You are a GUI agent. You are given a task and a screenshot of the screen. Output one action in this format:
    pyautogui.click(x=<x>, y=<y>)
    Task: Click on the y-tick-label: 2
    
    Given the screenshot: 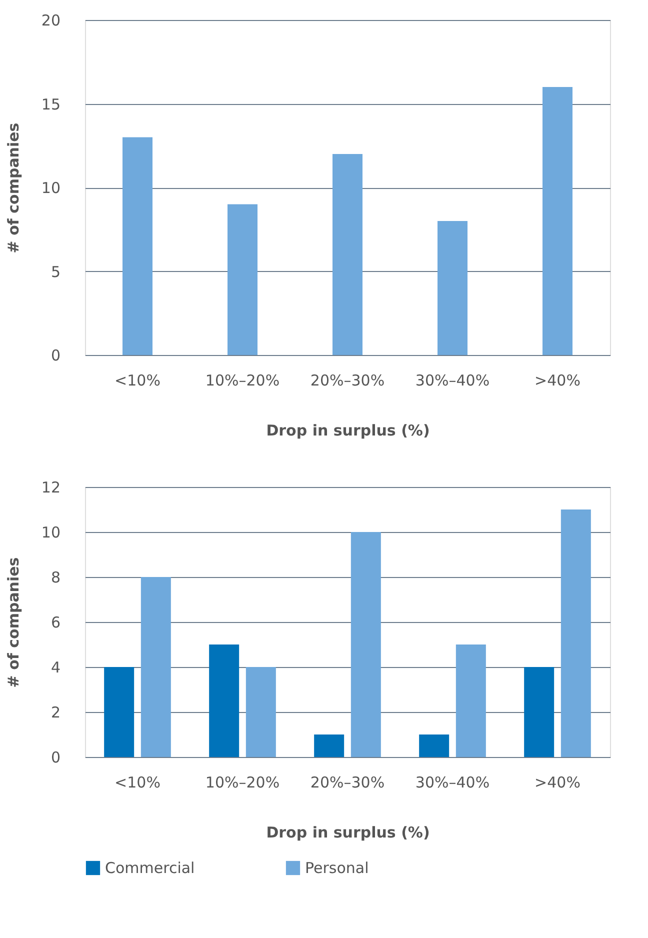 What is the action you would take?
    pyautogui.click(x=55, y=713)
    